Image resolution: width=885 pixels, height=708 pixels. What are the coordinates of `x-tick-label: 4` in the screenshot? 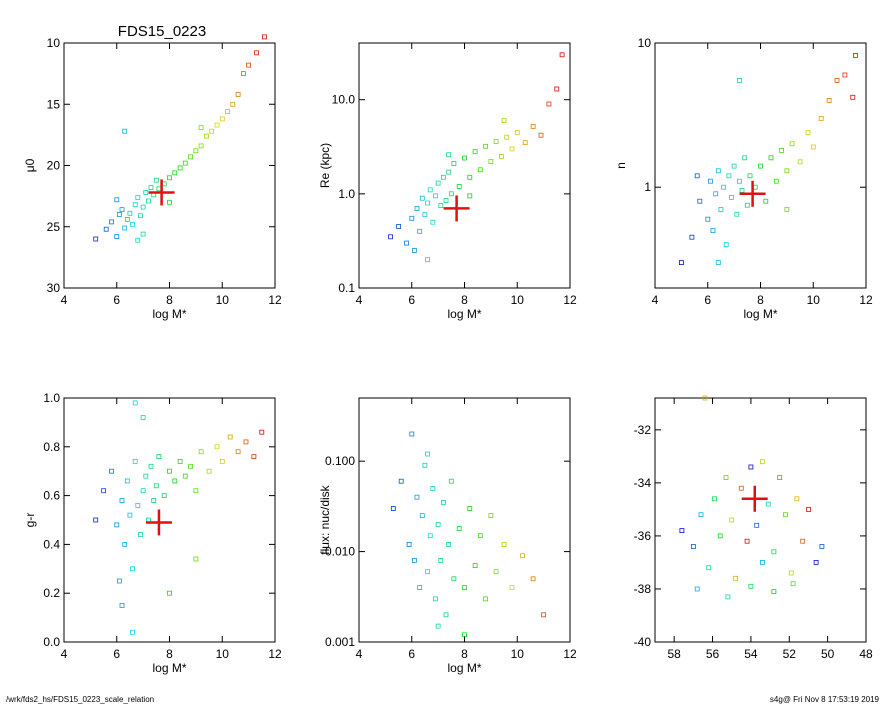 It's located at (64, 654).